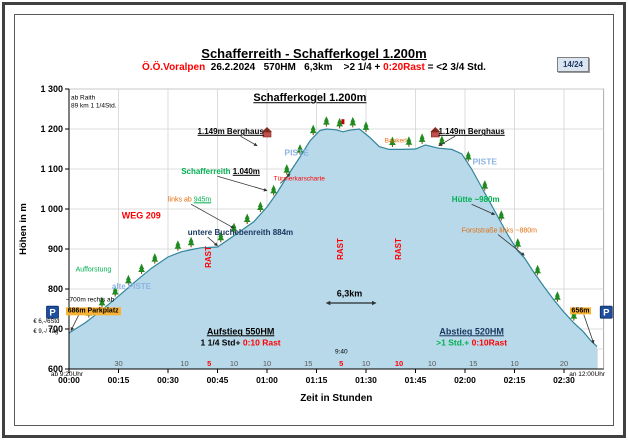  Describe the element at coordinates (90, 300) in the screenshot. I see `note-rechts-ab-700: ~700m rechts ab` at that location.